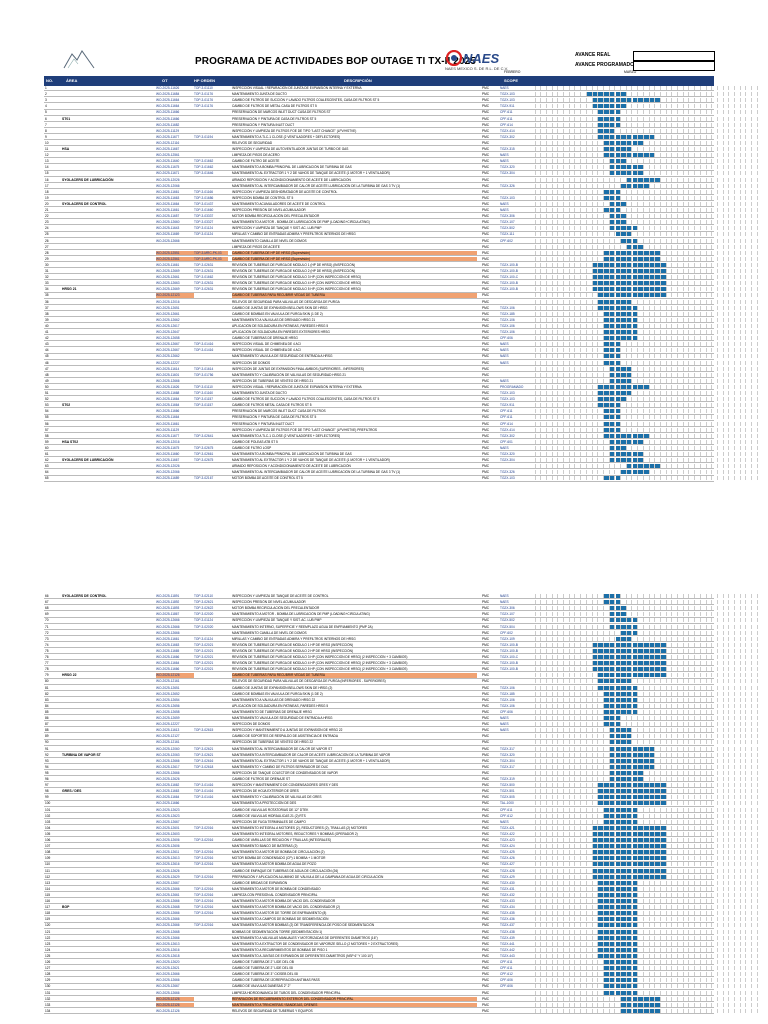  Describe the element at coordinates (51, 411) in the screenshot. I see `row-number: 54` at that location.